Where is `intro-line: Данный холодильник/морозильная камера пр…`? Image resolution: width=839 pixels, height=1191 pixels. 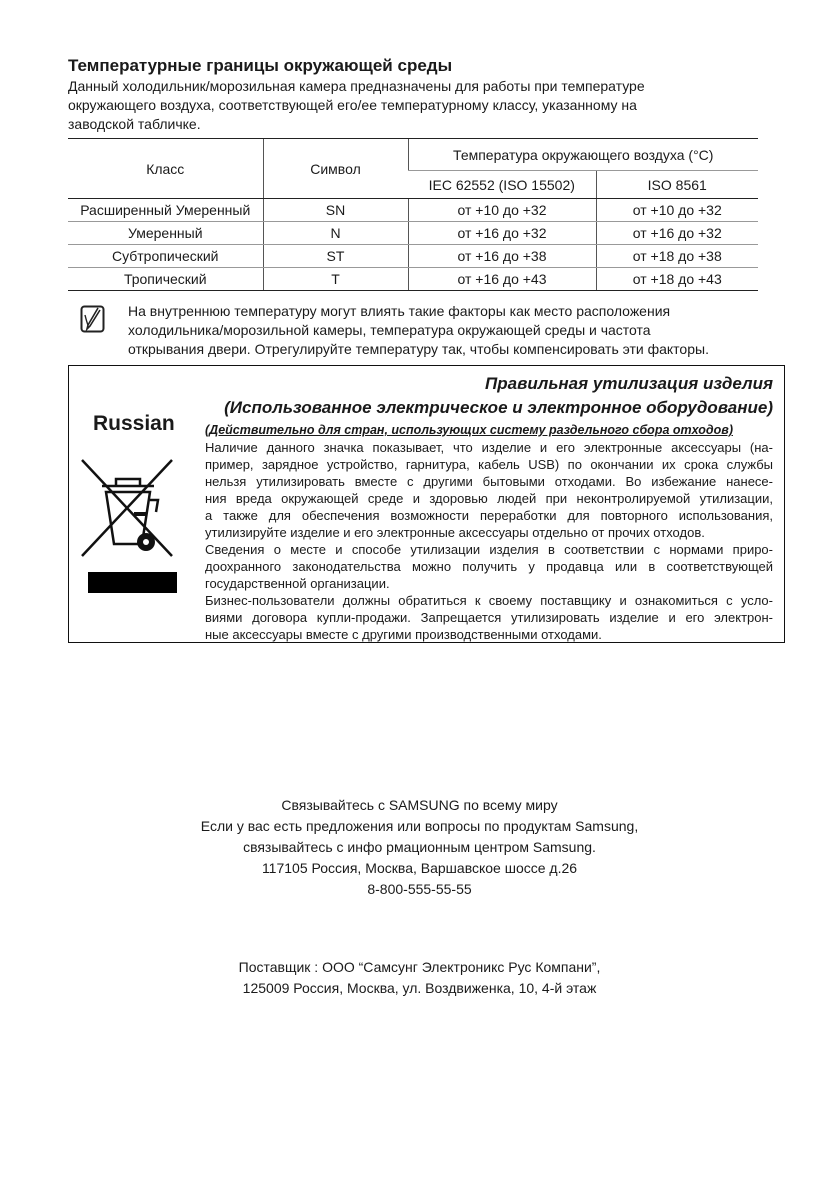 intro-line: Данный холодильник/морозильная камера пр… is located at coordinates (356, 86).